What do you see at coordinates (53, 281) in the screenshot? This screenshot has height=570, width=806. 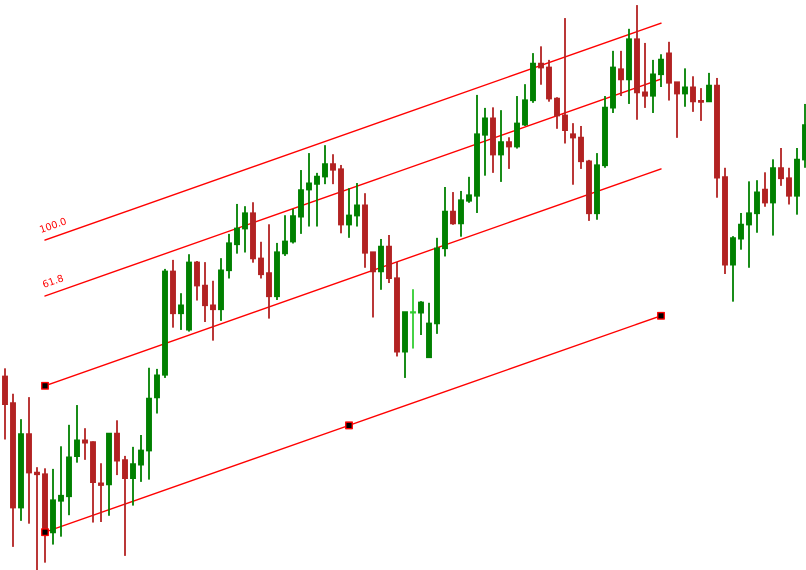 I see `annotation: 61.8` at bounding box center [53, 281].